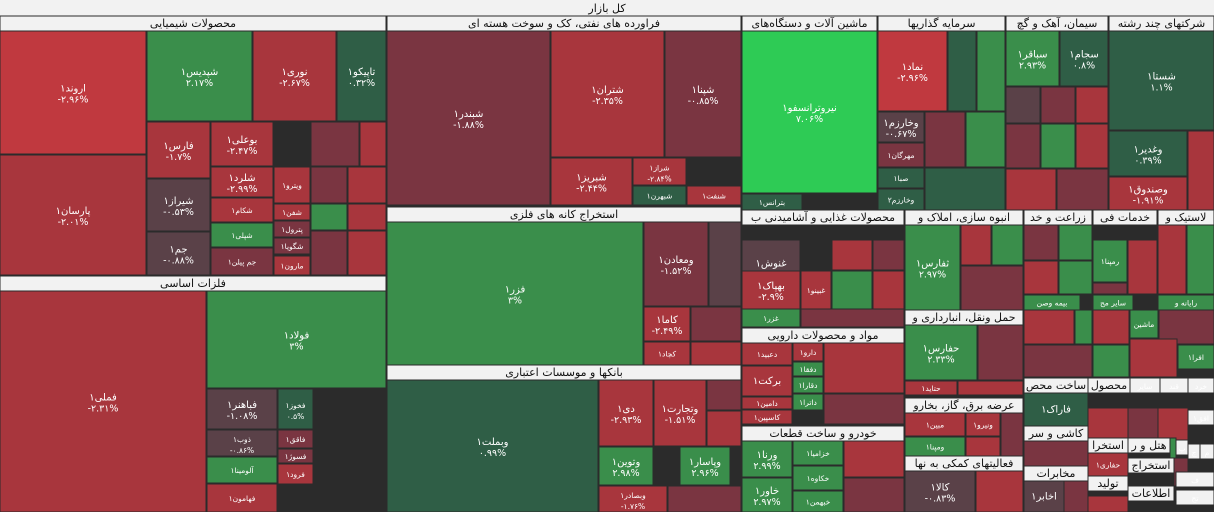  Describe the element at coordinates (901, 178) in the screenshot. I see `stock-tile: صبا۱` at that location.